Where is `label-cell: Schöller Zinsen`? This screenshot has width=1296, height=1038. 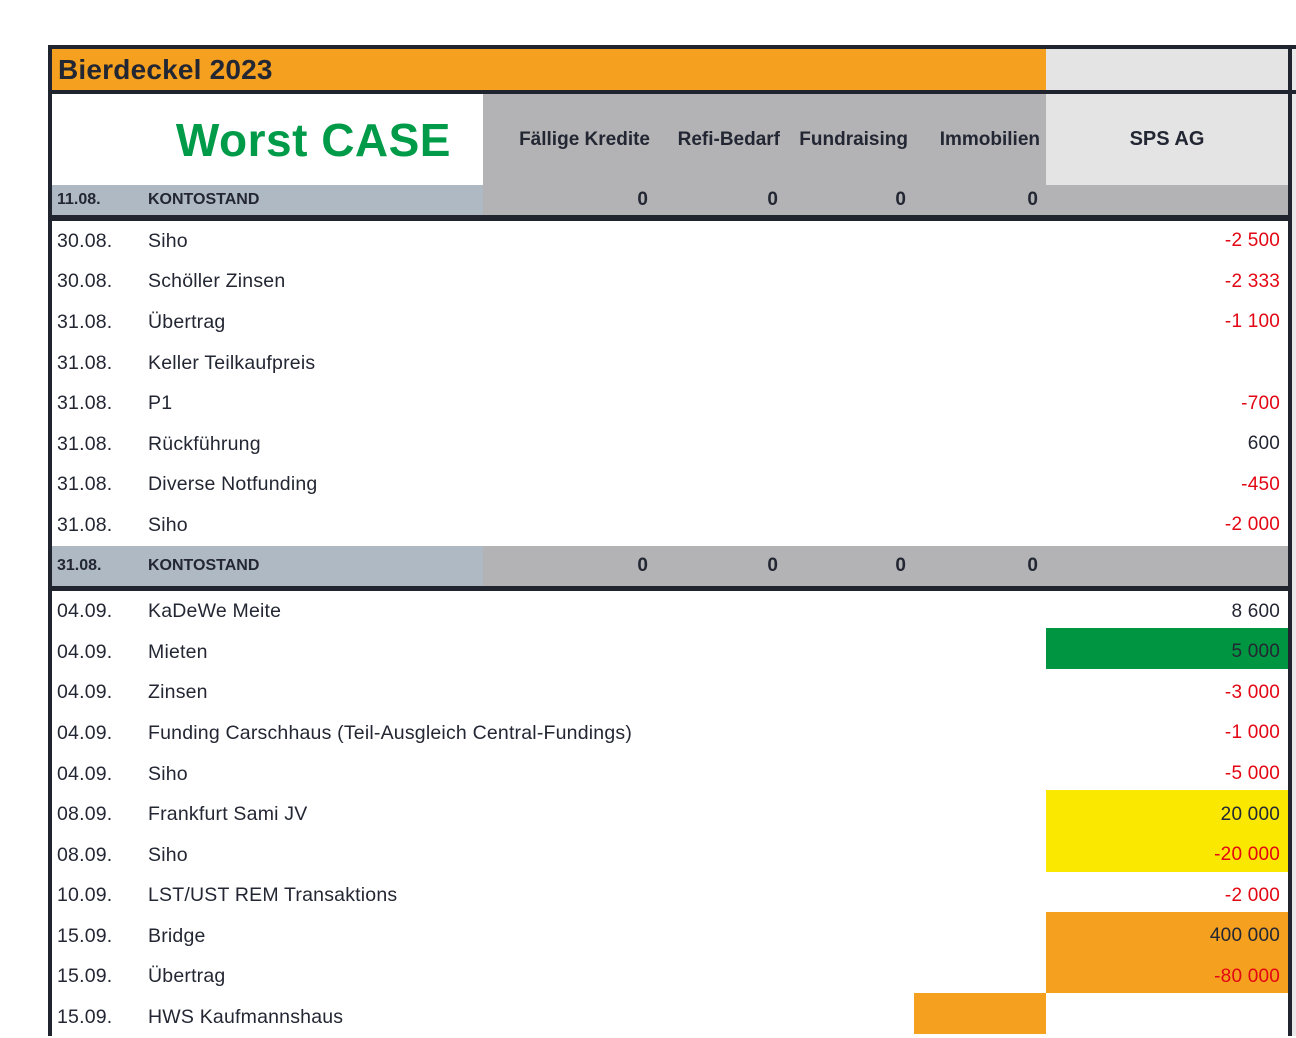 label-cell: Schöller Zinsen is located at coordinates (217, 281).